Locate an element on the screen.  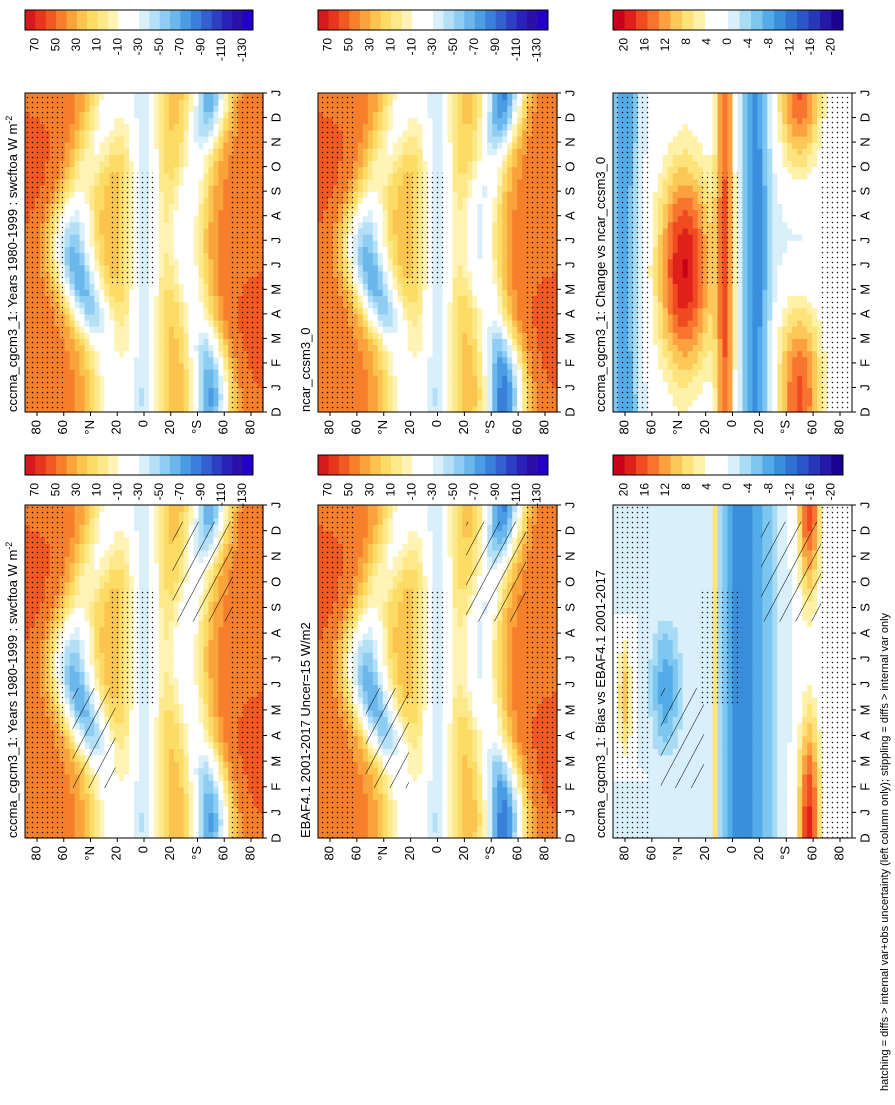
latitude-tick-label: °S is located at coordinates (196, 853).